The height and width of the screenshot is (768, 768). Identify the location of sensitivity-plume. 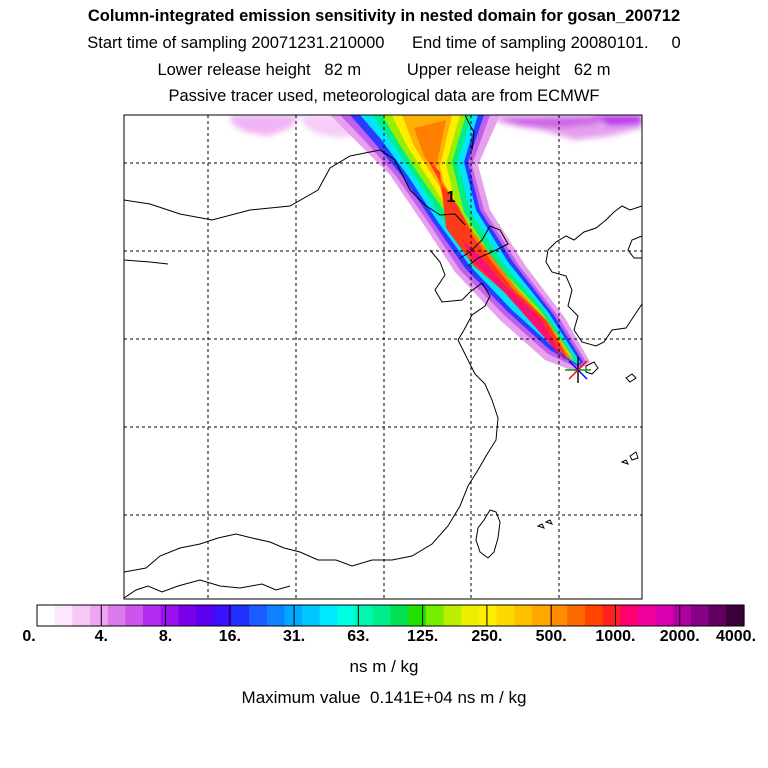
(460, 243).